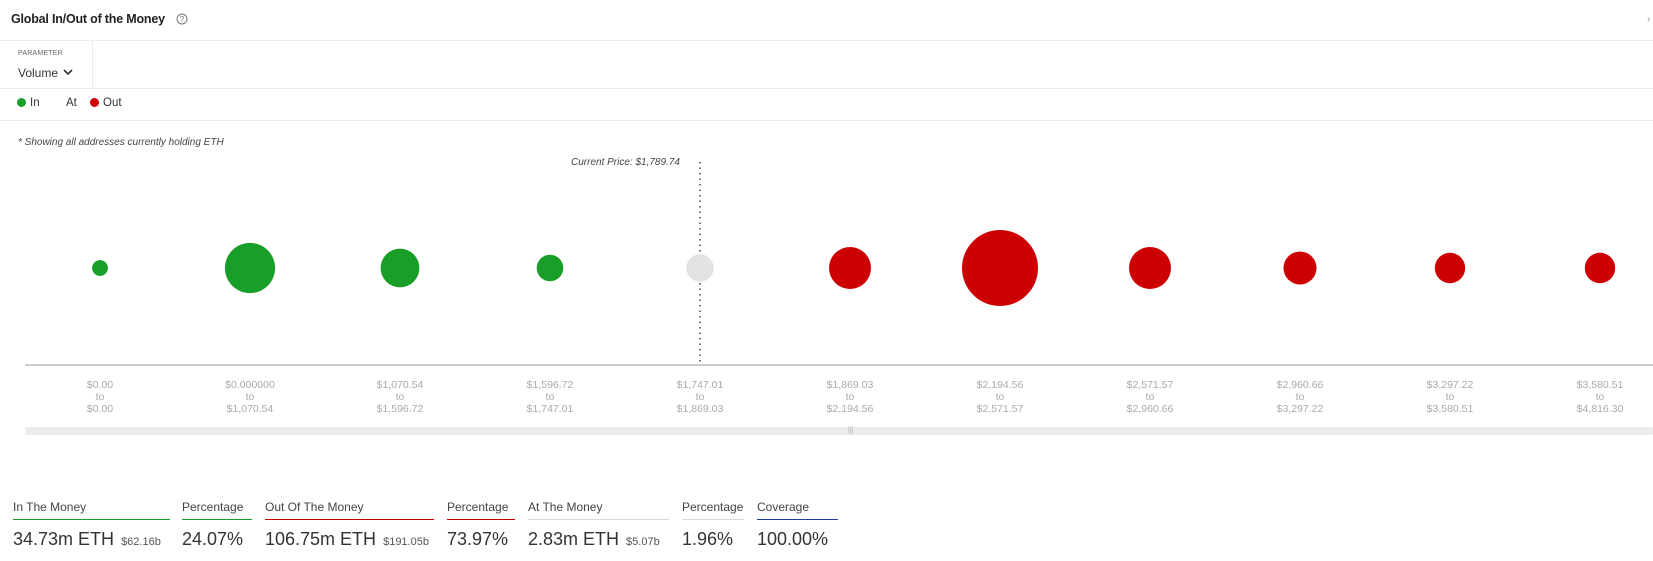 The image size is (1653, 561). Describe the element at coordinates (400, 409) in the screenshot. I see `tick-label-to: $1,596.72` at that location.